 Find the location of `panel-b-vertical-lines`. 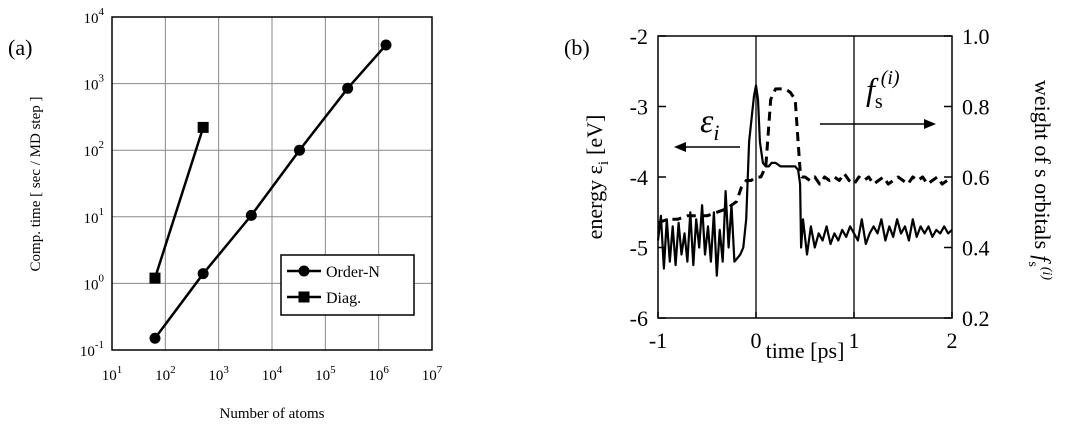

panel-b-vertical-lines is located at coordinates (805, 177).